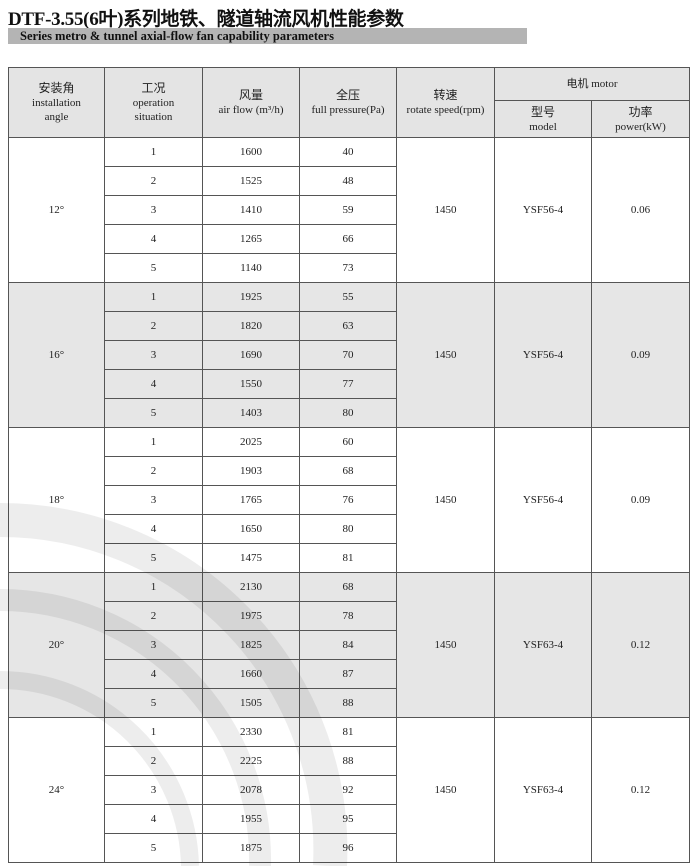 The image size is (700, 866). I want to click on air-flow-cell: 1820, so click(251, 326).